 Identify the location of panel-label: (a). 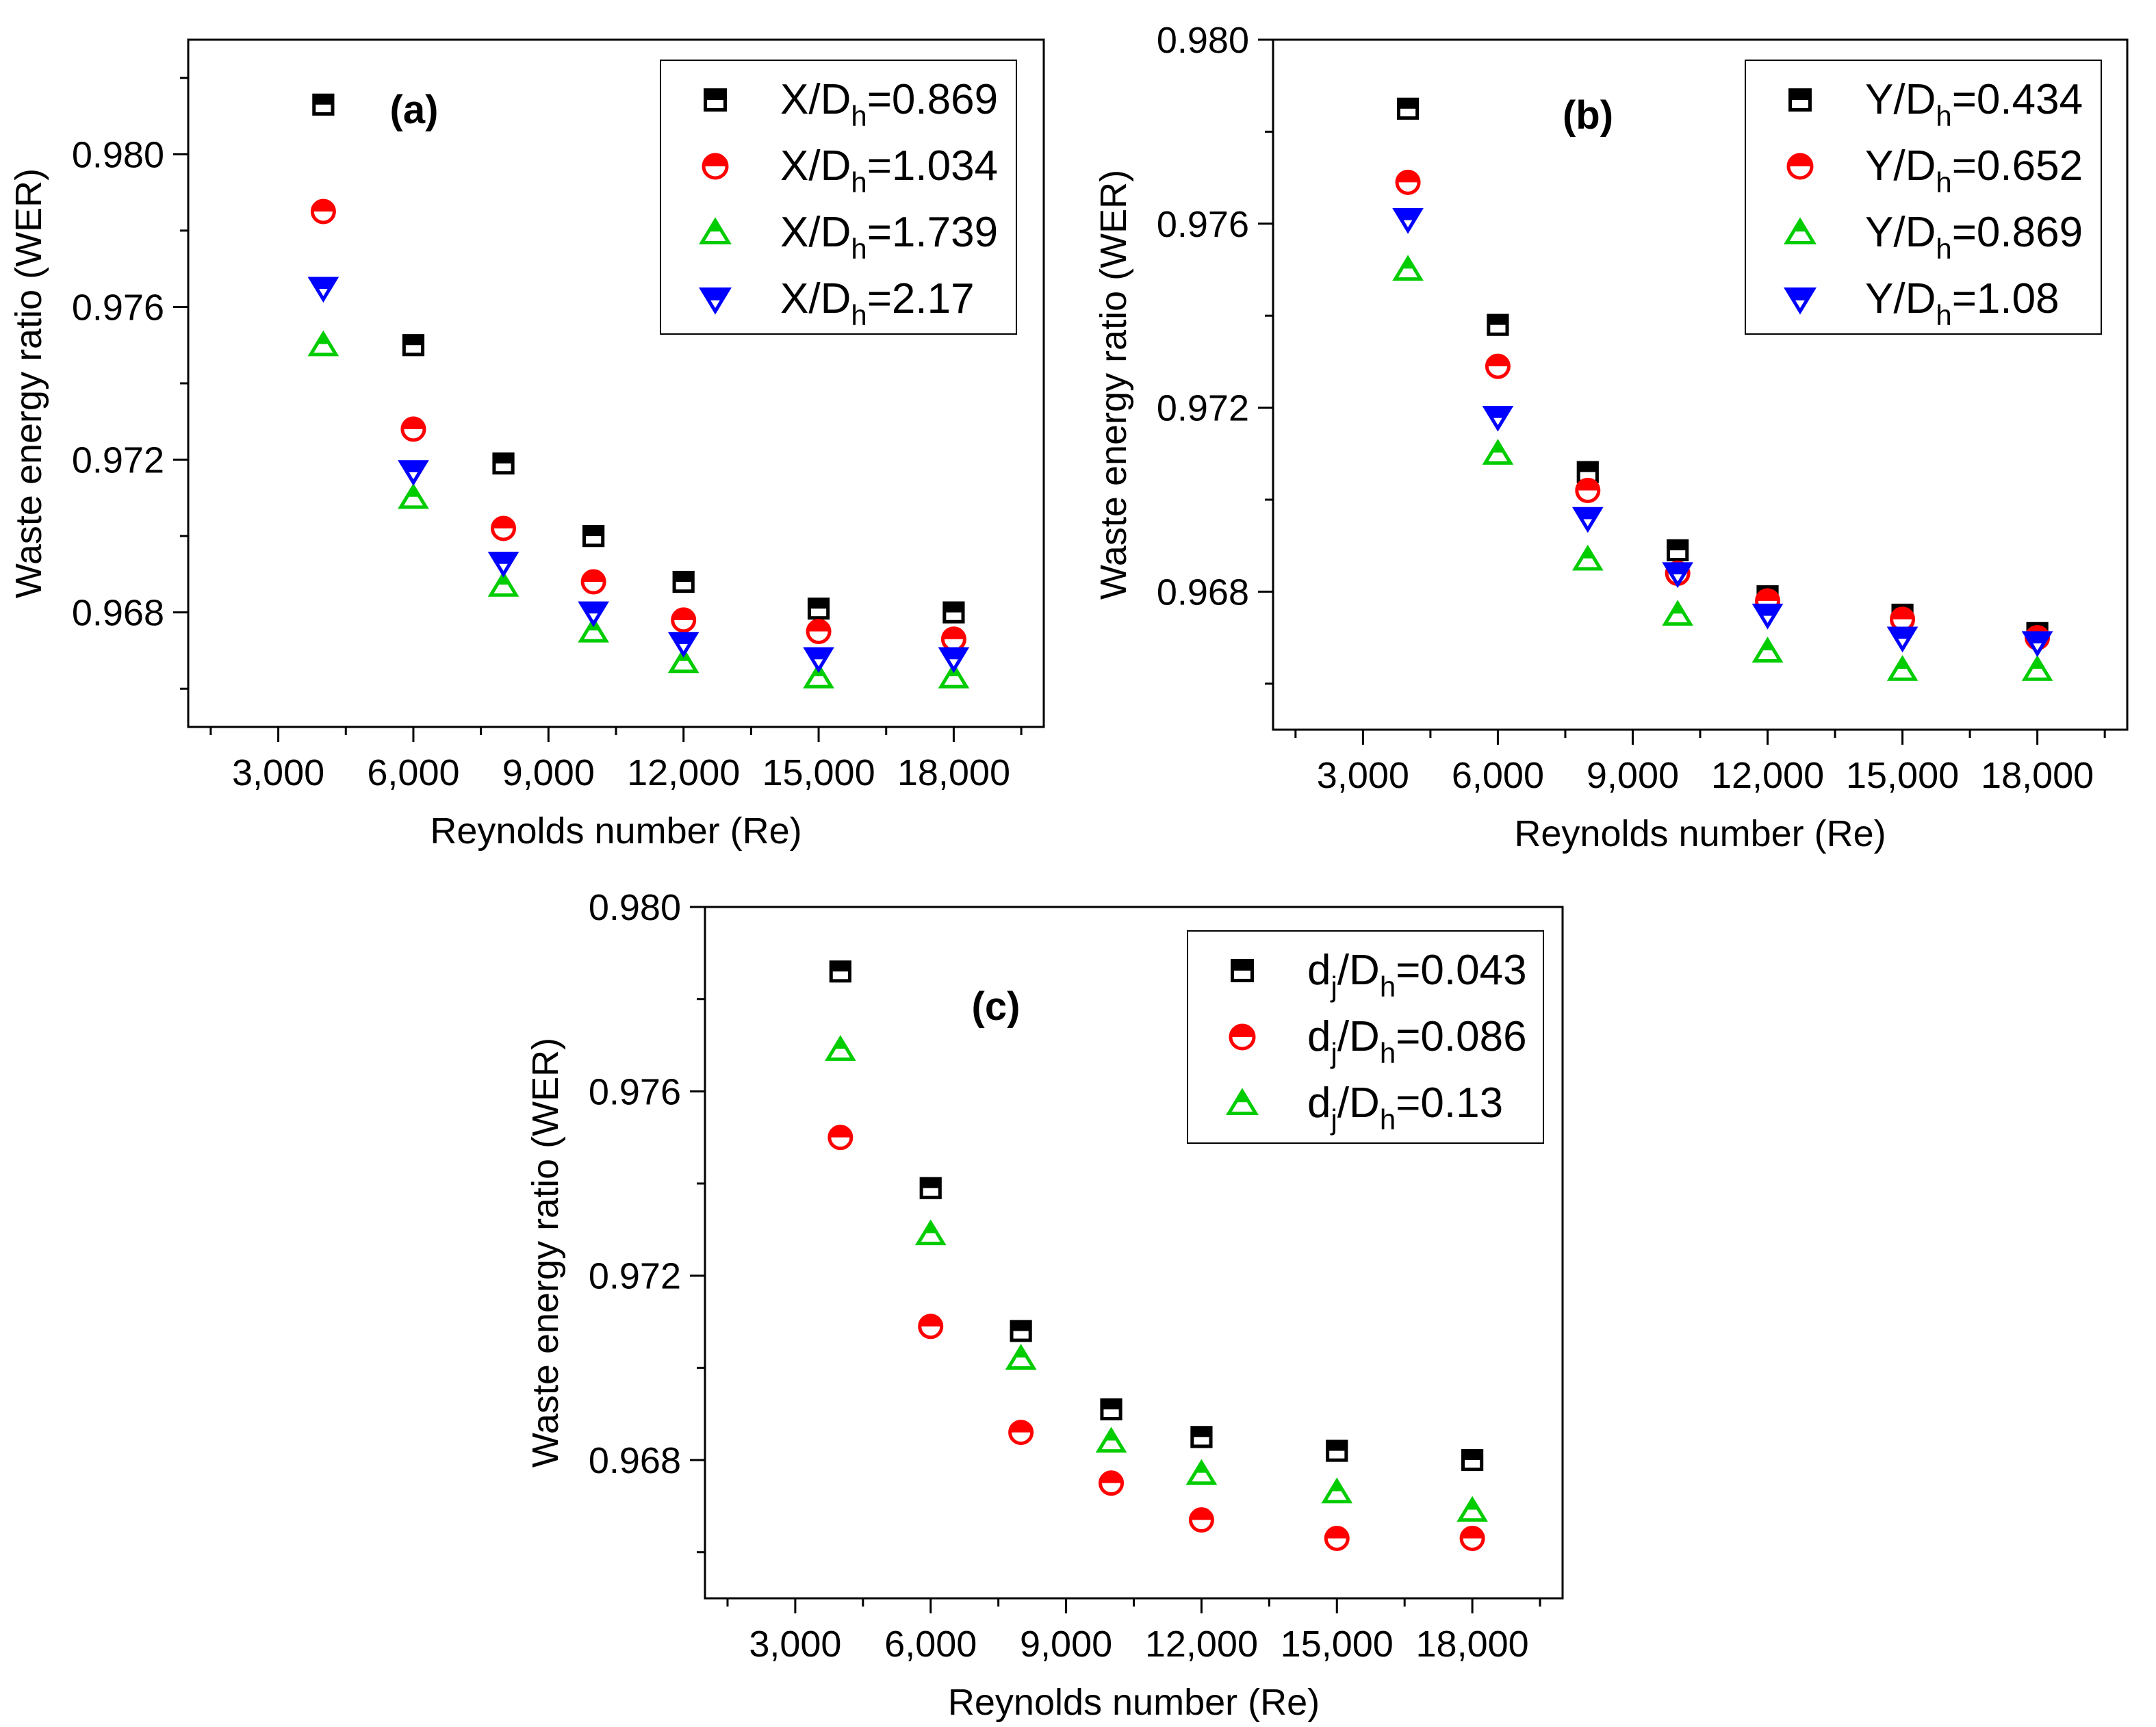
(414, 110).